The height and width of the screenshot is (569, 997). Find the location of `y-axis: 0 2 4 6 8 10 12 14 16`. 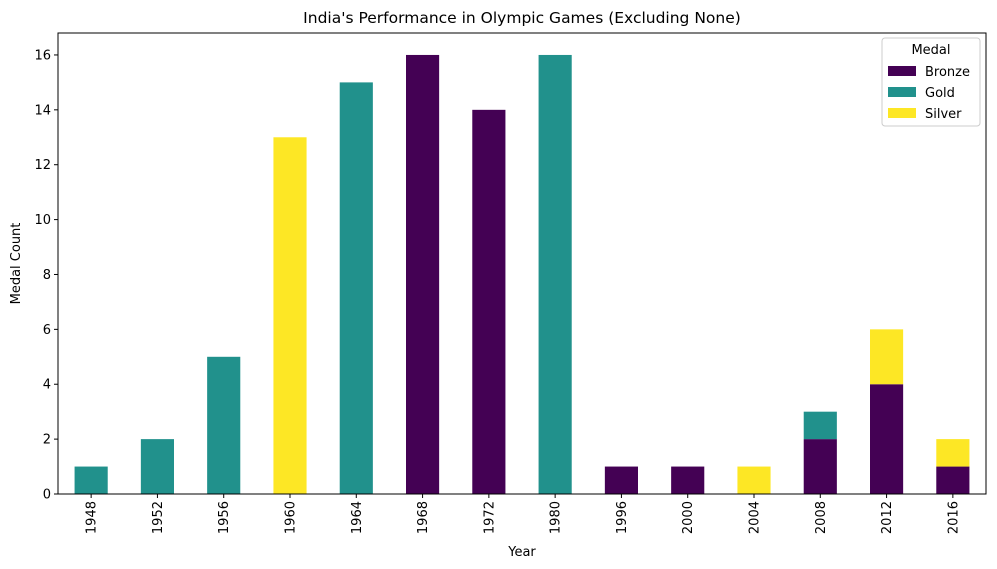

y-axis: 0 2 4 6 8 10 12 14 16 is located at coordinates (46, 275).